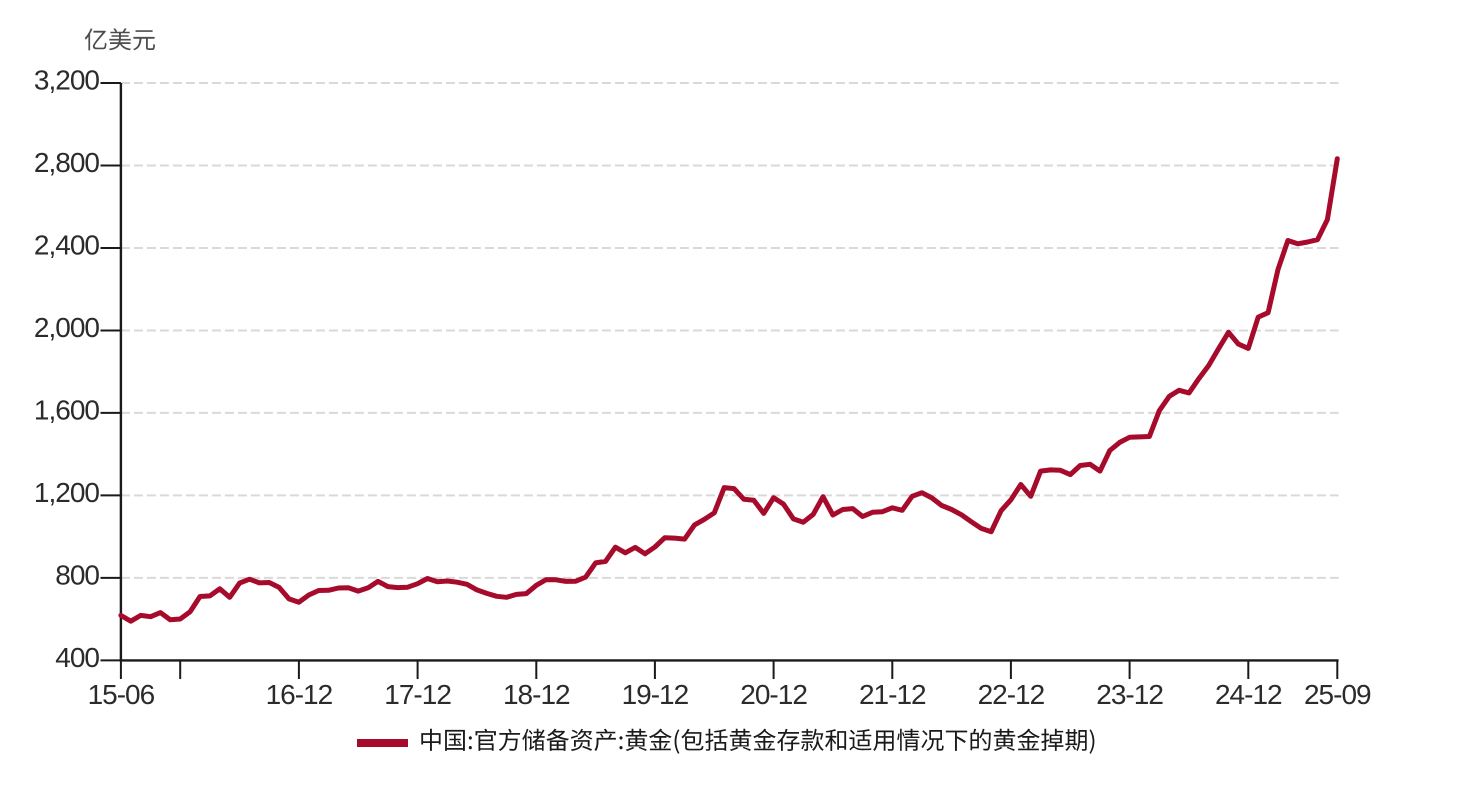 The image size is (1457, 798). What do you see at coordinates (66, 162) in the screenshot?
I see `svg-text: 2,800` at bounding box center [66, 162].